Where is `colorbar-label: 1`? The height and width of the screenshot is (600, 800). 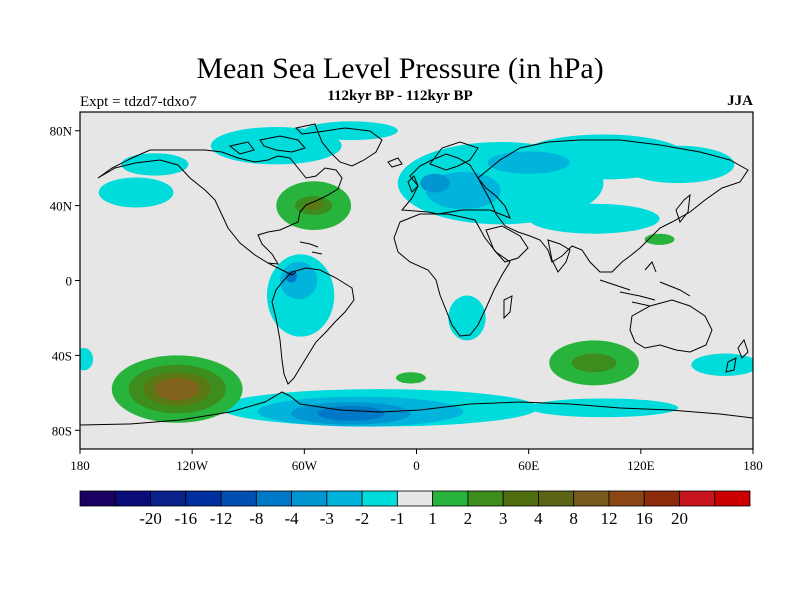
colorbar-label: 1 is located at coordinates (432, 518).